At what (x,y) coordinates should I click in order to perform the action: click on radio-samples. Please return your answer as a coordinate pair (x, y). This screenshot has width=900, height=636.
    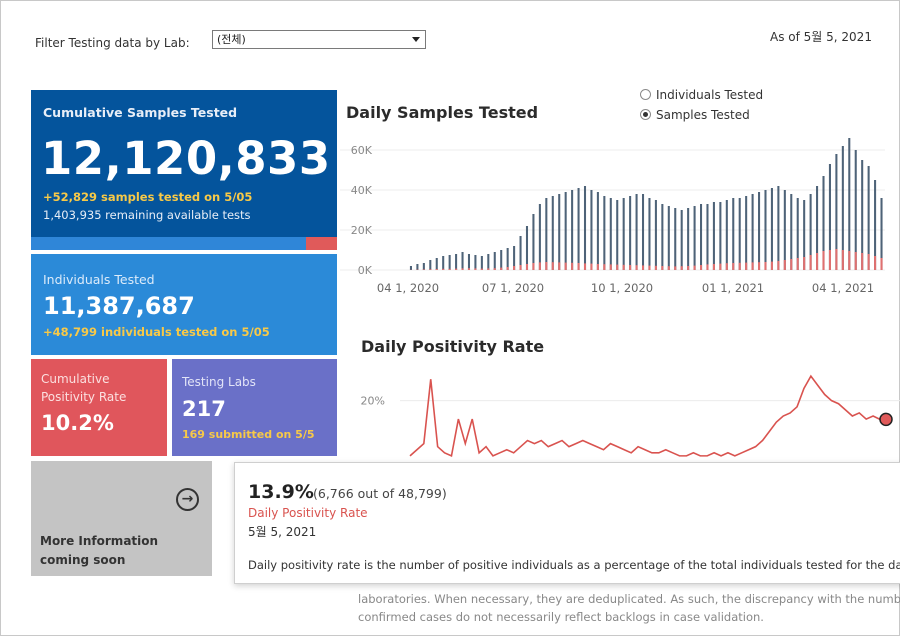
    Looking at the image, I should click on (645, 114).